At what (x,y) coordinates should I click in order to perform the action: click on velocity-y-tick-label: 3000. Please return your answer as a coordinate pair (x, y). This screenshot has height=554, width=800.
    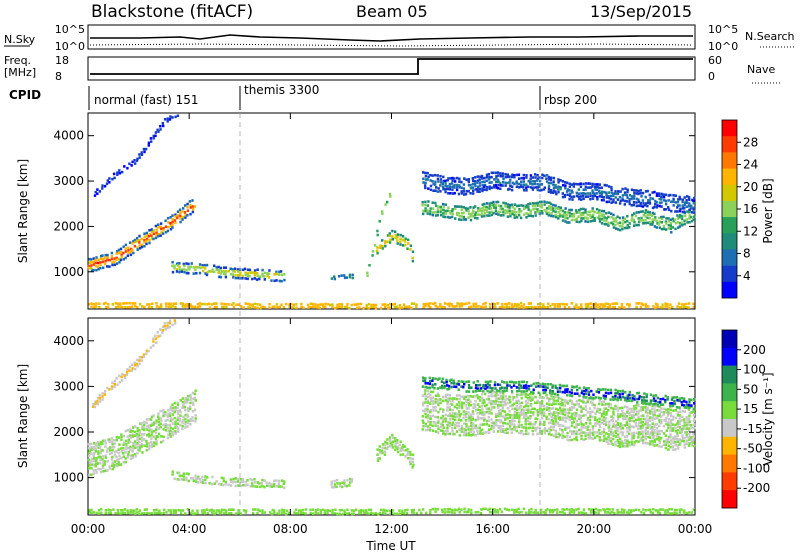
    Looking at the image, I should click on (68, 386).